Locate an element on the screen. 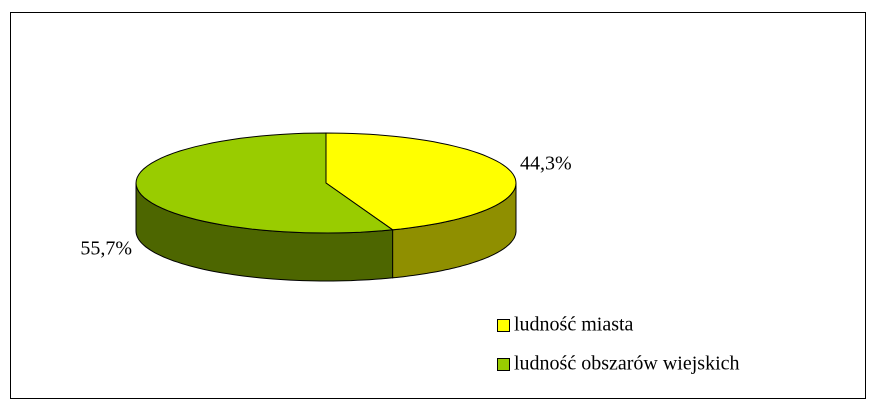  data-label: 44,3% is located at coordinates (546, 164).